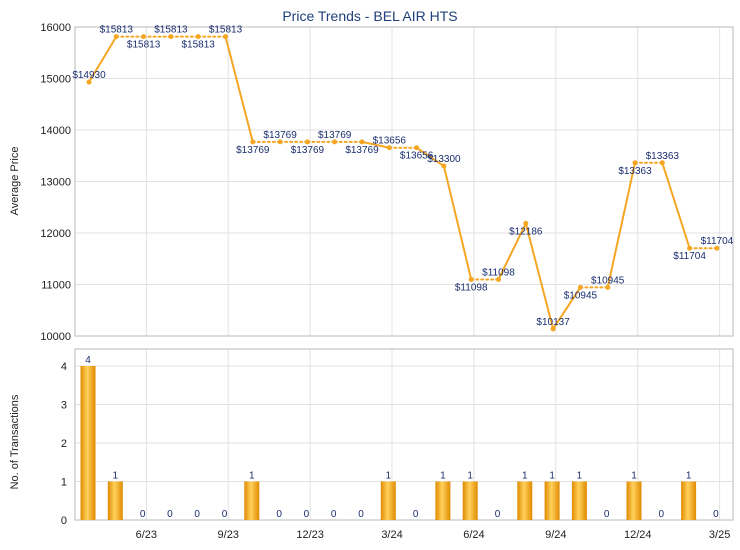  I want to click on x-tick-label: 12/23, so click(310, 535).